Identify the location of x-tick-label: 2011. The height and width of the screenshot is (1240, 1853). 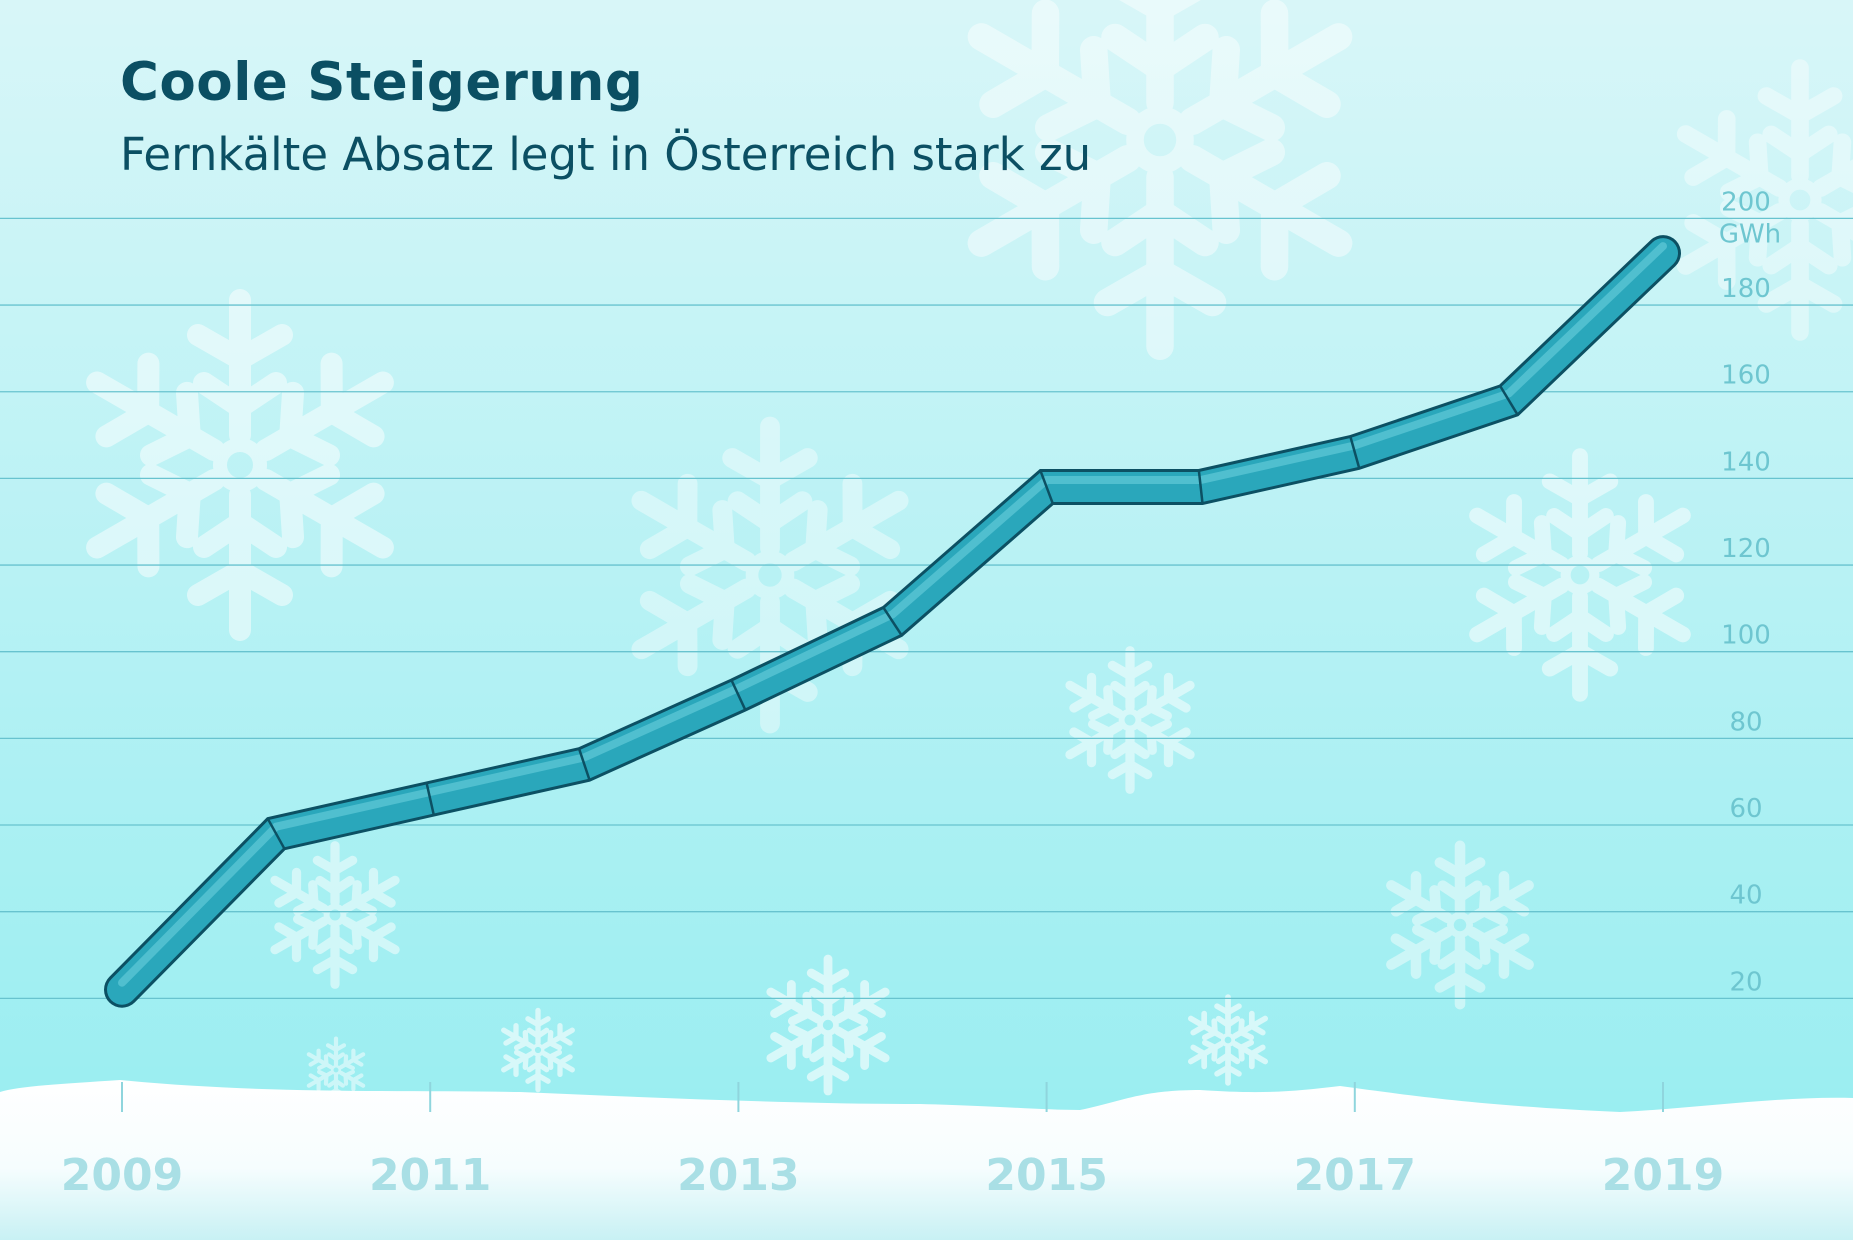
(430, 1175).